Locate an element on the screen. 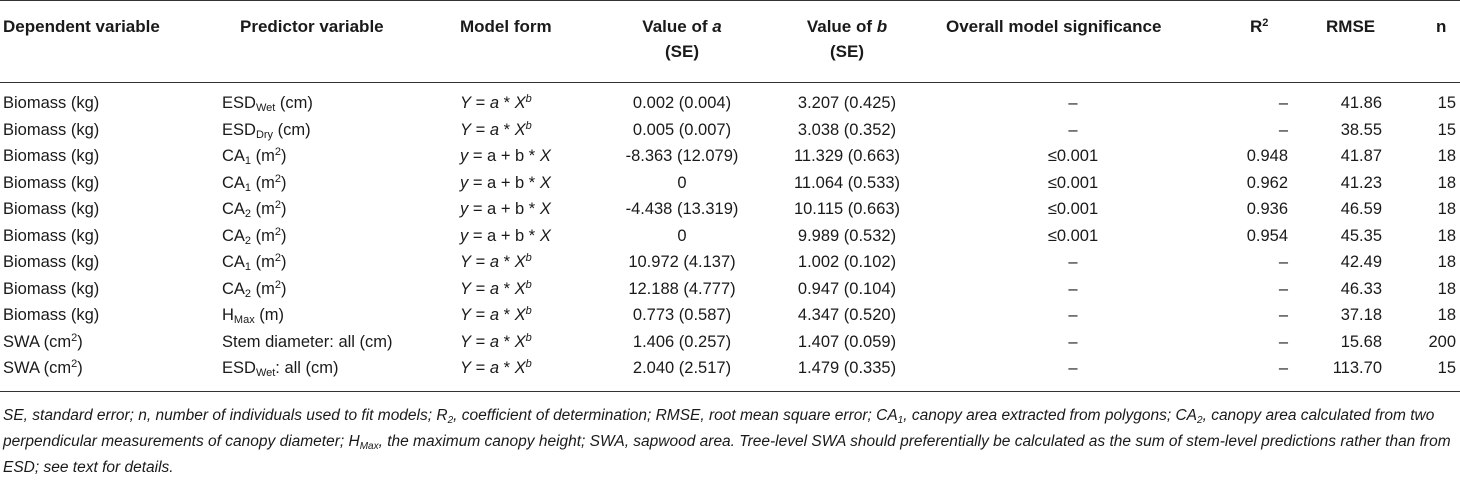 The height and width of the screenshot is (485, 1460). header-value-a-var: a is located at coordinates (717, 26).